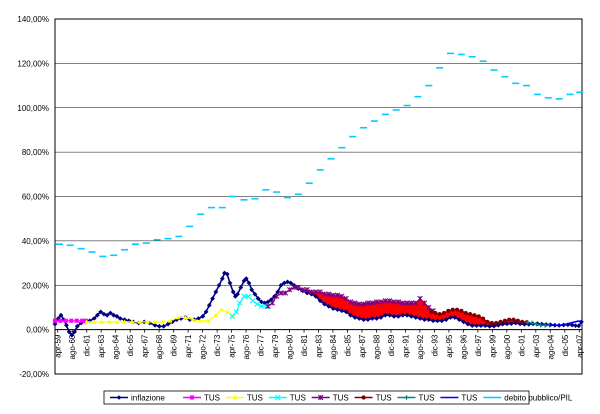 This screenshot has width=600, height=414. I want to click on x-tick-label: dic-89, so click(391, 345).